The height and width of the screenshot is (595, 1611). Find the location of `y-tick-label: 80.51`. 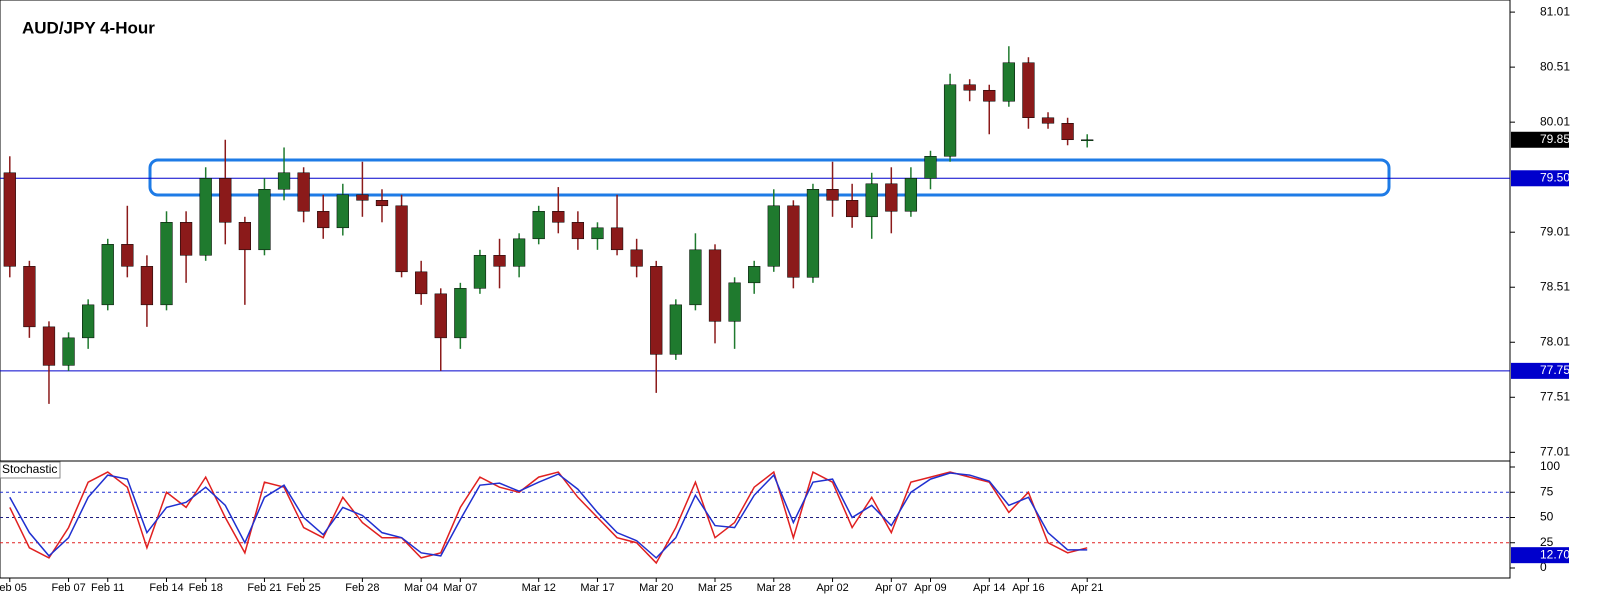

y-tick-label: 80.51 is located at coordinates (1555, 66).